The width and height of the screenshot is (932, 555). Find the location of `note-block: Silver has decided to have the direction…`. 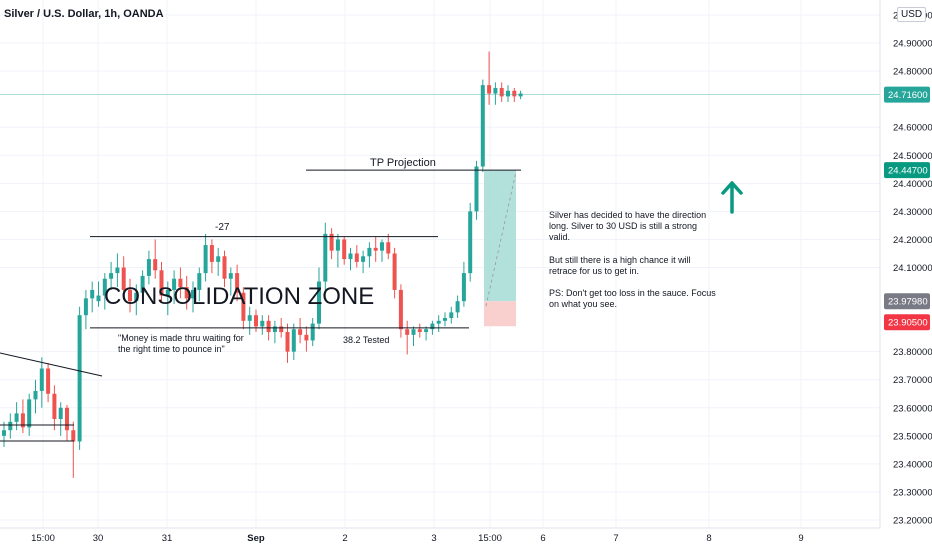

note-block: Silver has decided to have the direction… is located at coordinates (632, 259).